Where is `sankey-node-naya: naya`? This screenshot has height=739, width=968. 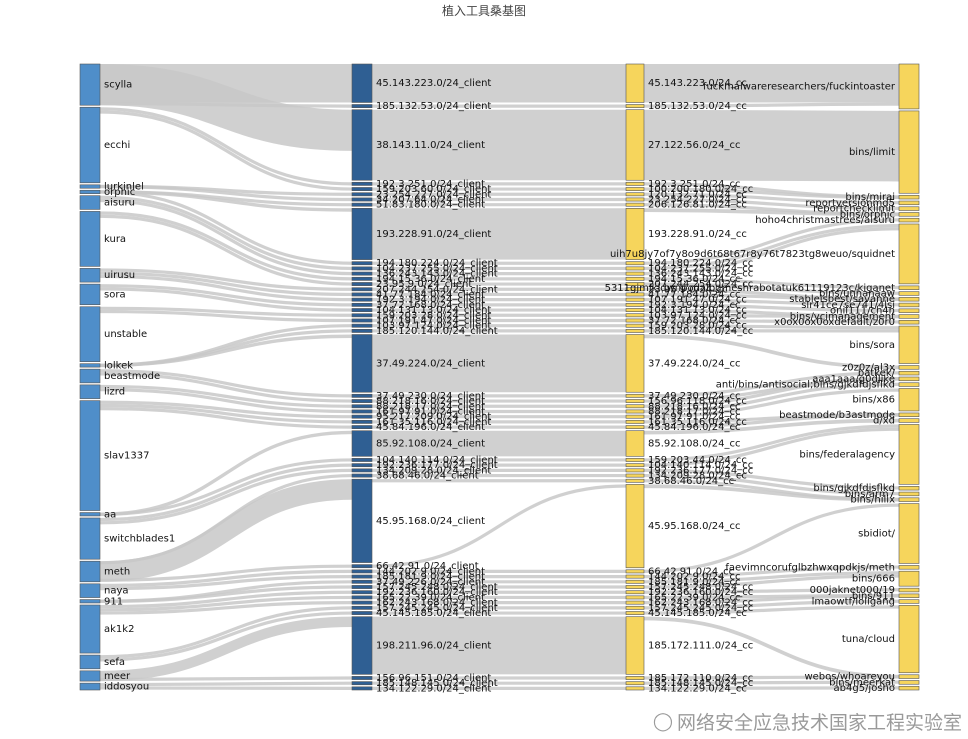 sankey-node-naya: naya is located at coordinates (104, 590).